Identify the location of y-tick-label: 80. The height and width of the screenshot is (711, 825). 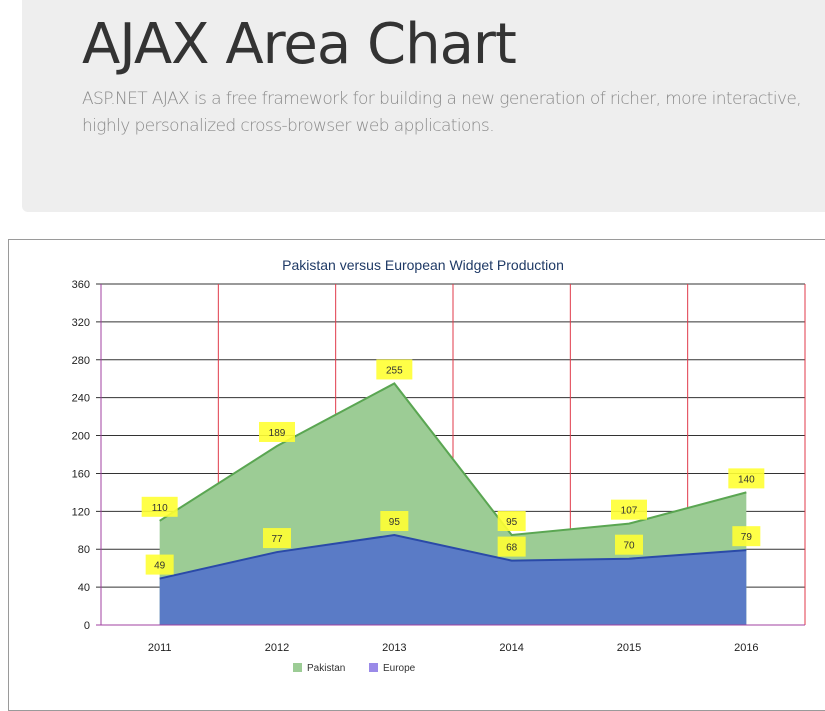
(84, 550).